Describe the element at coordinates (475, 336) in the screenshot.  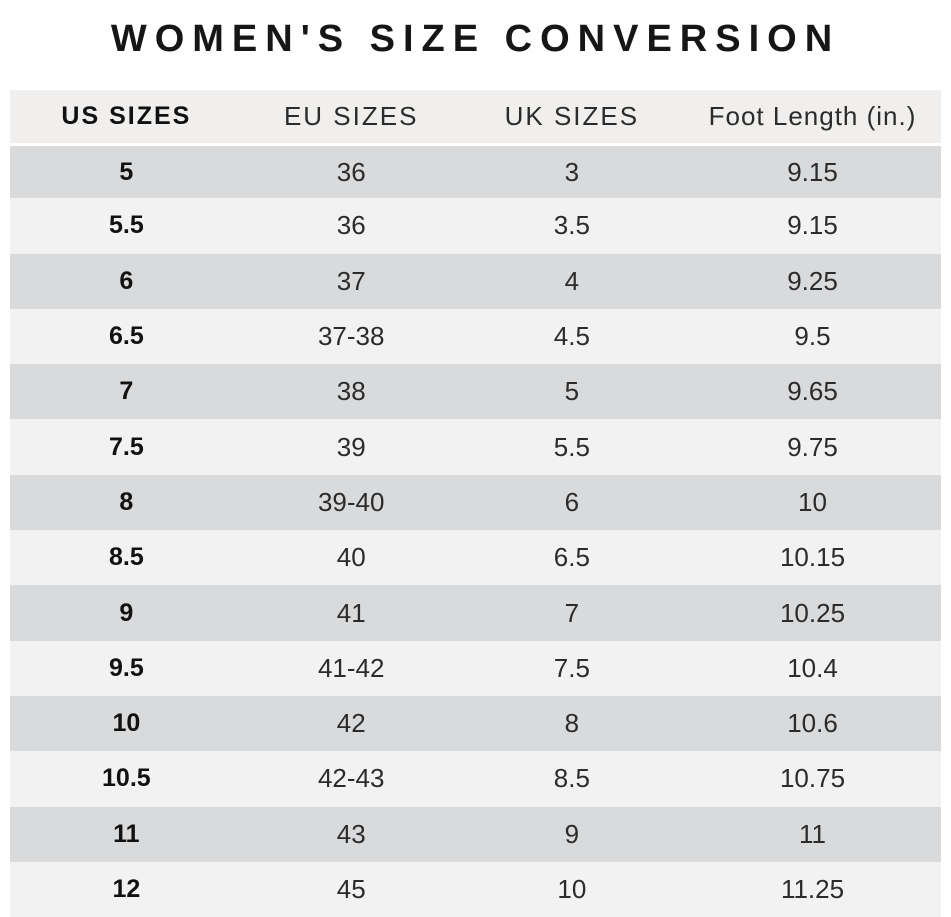
I see `table-row: 6.5 37-38 4.5 9.5` at that location.